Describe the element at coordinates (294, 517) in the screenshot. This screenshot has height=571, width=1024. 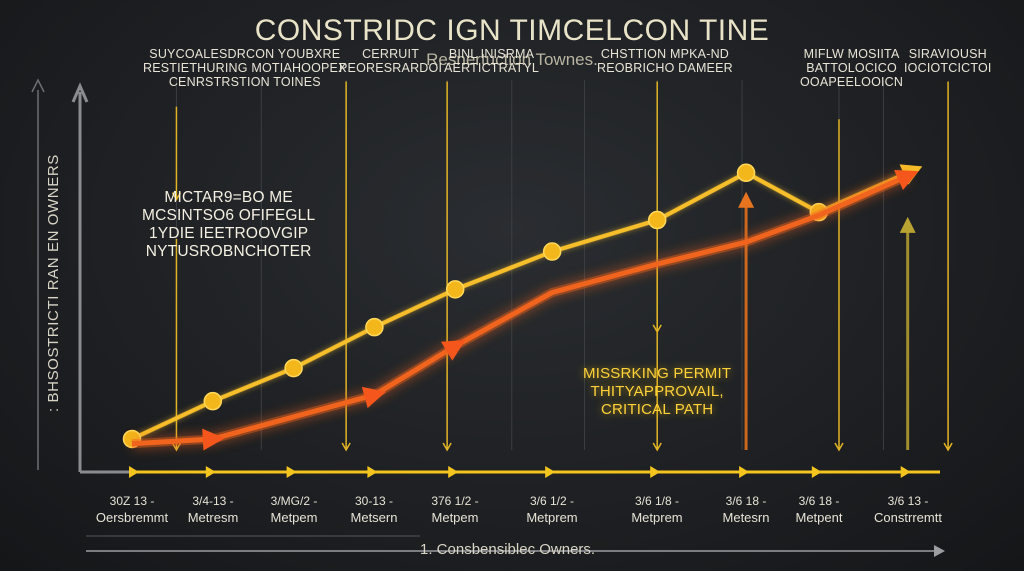
I see `x-tick-name-2: Metpem` at that location.